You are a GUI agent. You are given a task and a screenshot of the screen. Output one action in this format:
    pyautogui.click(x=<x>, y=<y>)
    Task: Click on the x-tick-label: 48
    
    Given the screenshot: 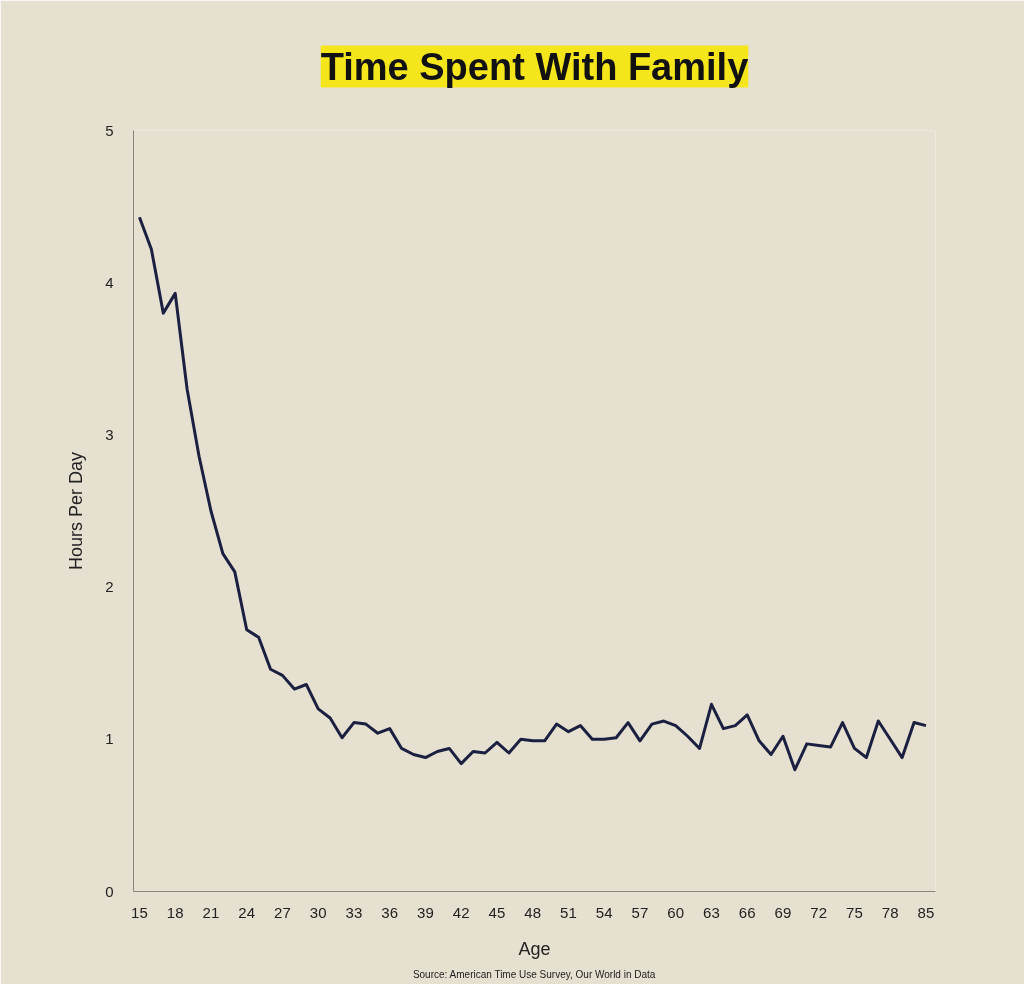 What is the action you would take?
    pyautogui.click(x=533, y=912)
    